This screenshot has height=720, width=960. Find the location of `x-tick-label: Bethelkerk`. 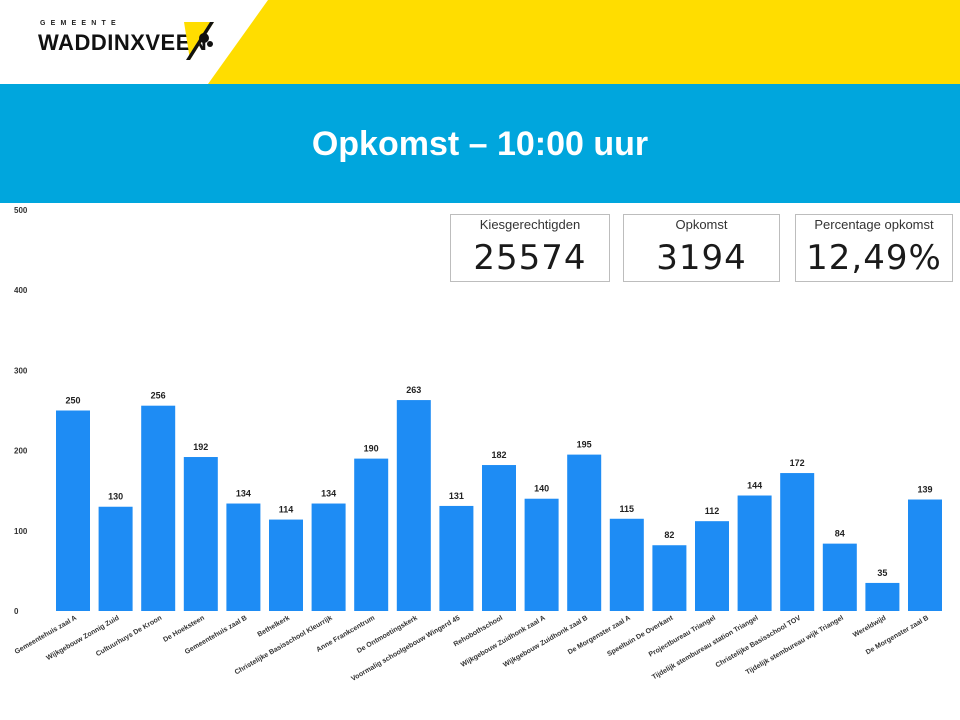

x-tick-label: Bethelkerk is located at coordinates (273, 627).